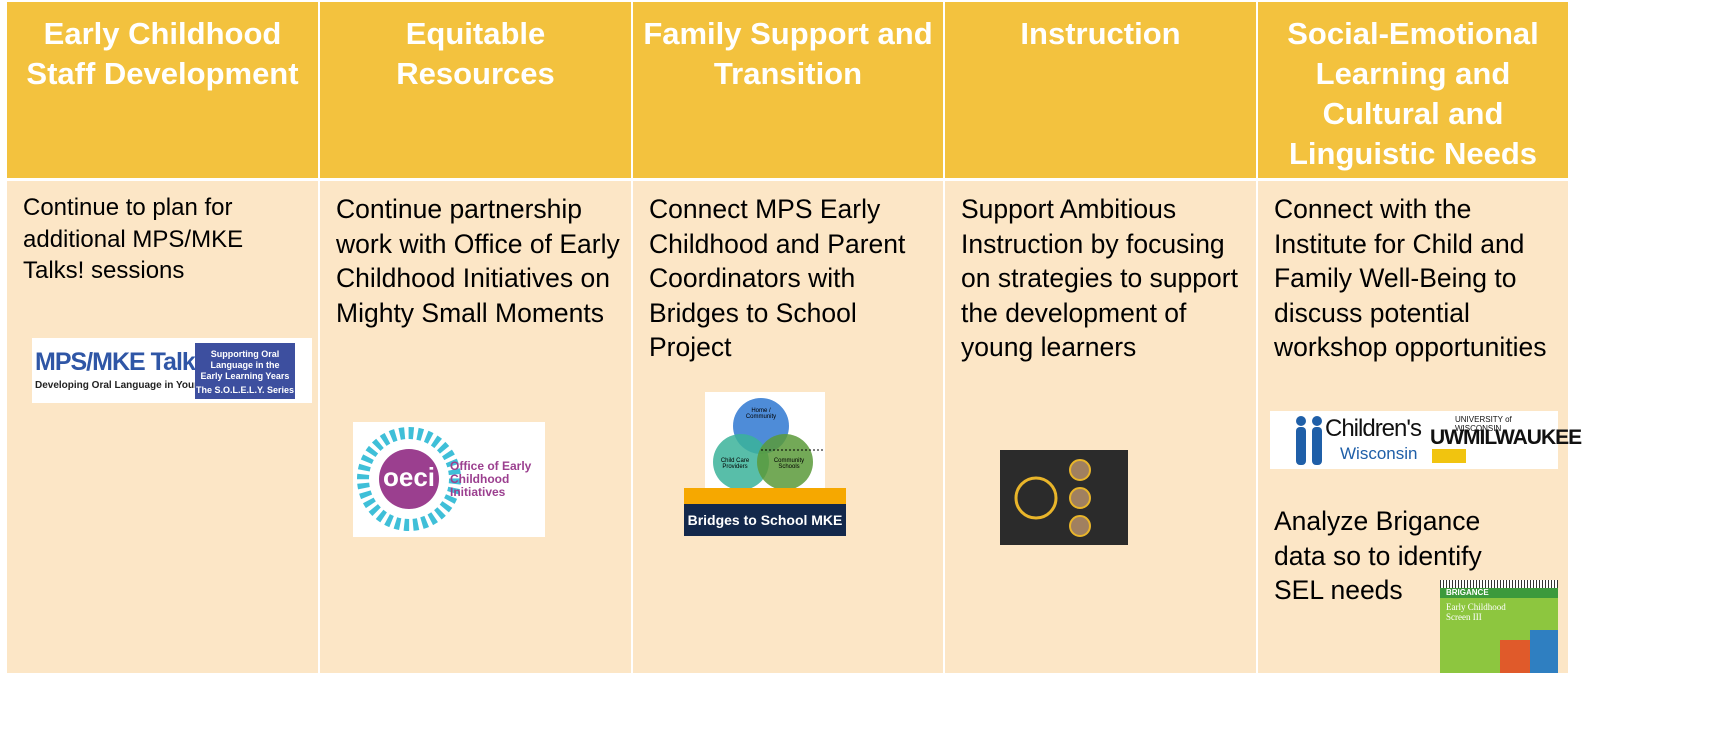 Image resolution: width=1733 pixels, height=744 pixels. Describe the element at coordinates (788, 90) in the screenshot. I see `column-heading: Family Support and Transition` at that location.